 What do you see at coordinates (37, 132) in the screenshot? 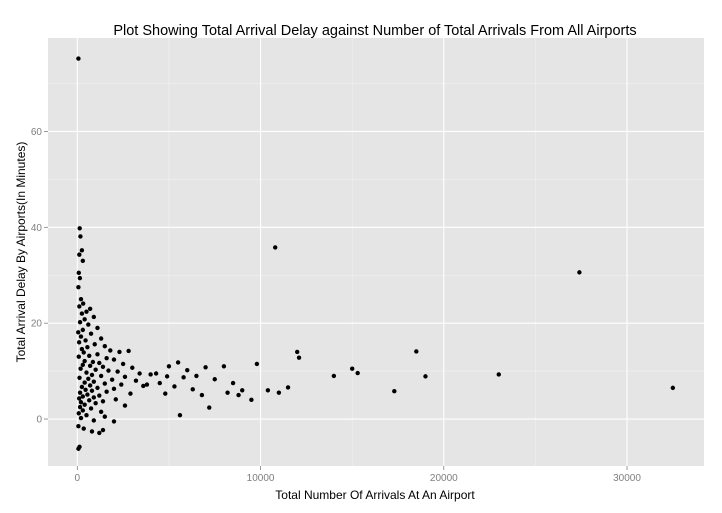
I see `y-tick-label: 60` at bounding box center [37, 132].